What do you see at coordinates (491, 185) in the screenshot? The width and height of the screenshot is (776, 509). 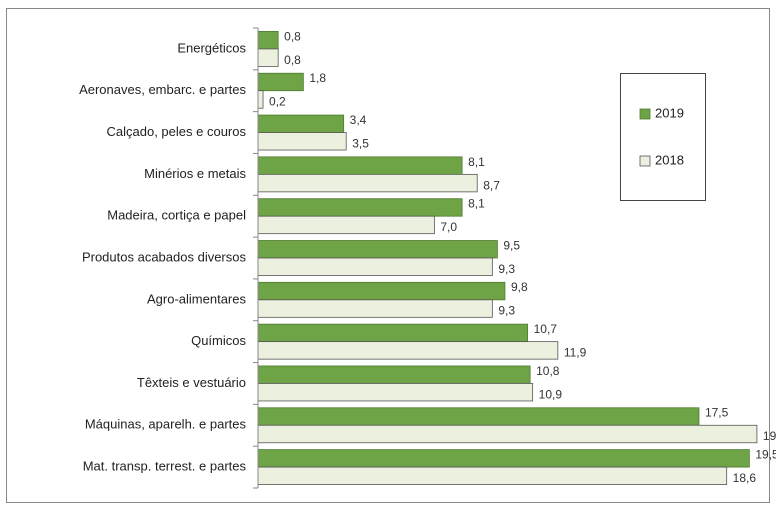 I see `data-label: 8,7` at bounding box center [491, 185].